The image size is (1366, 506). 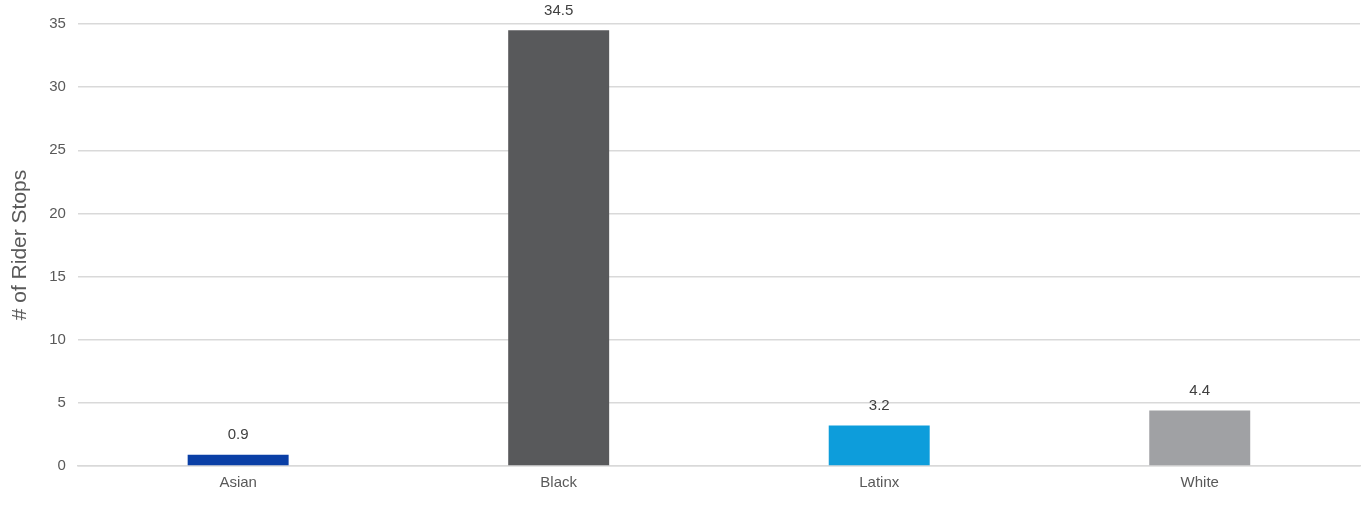 I want to click on y-tick-label: 25, so click(x=57, y=149).